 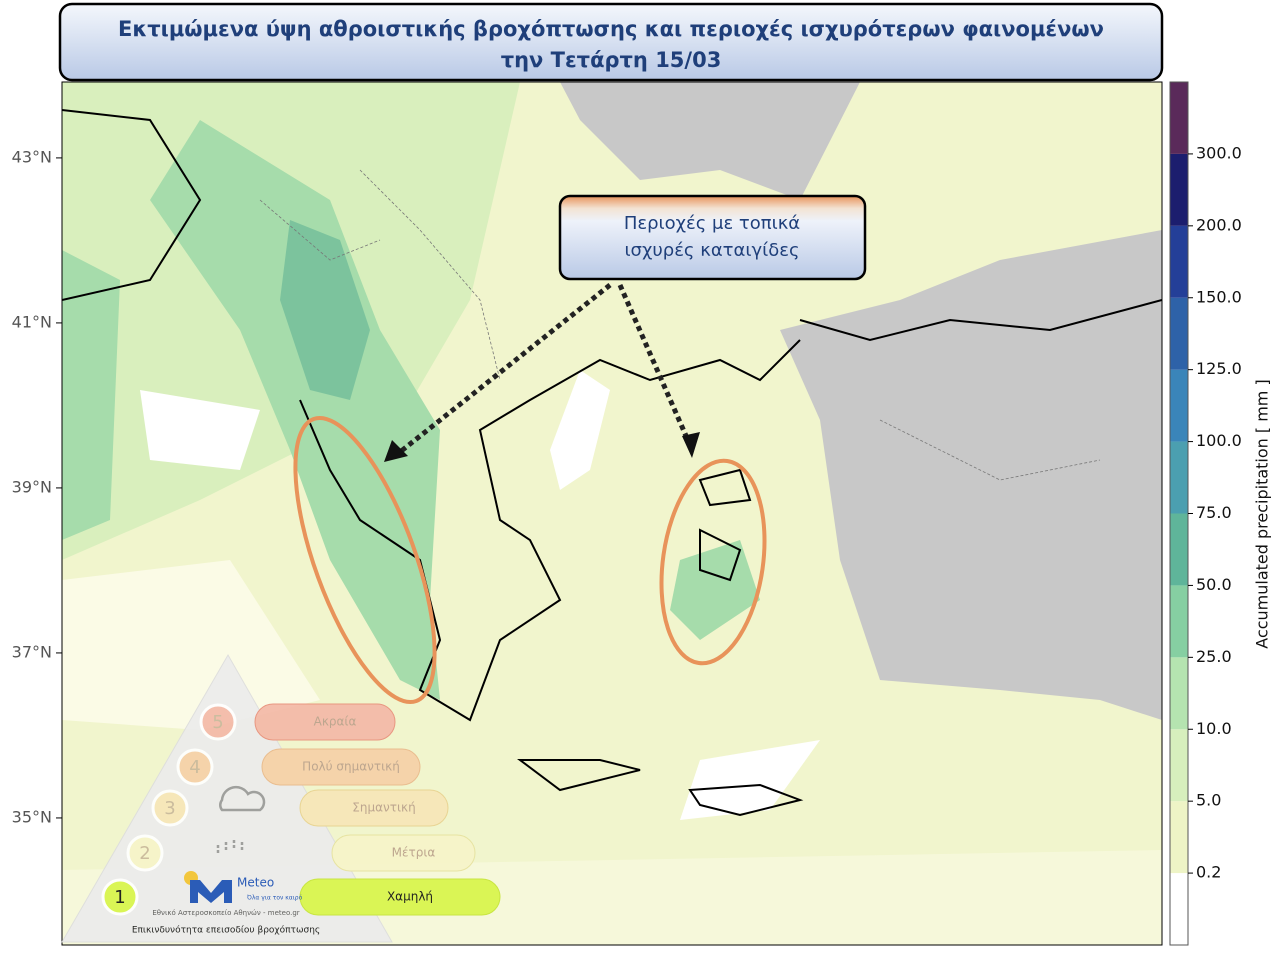 I want to click on colorbar-tick-label: 5.0, so click(x=1208, y=800).